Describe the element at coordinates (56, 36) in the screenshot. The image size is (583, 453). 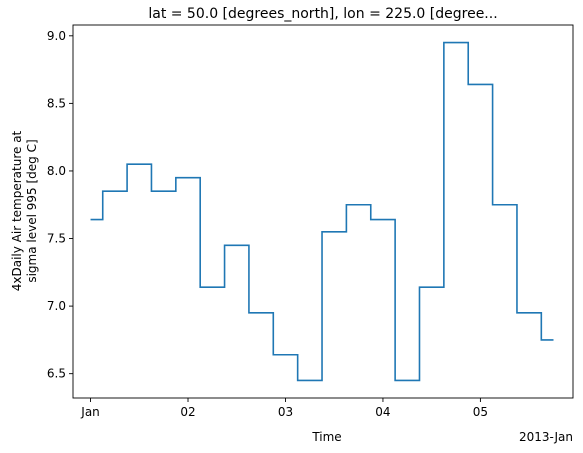
I see `y-tick-label: 9.0` at that location.